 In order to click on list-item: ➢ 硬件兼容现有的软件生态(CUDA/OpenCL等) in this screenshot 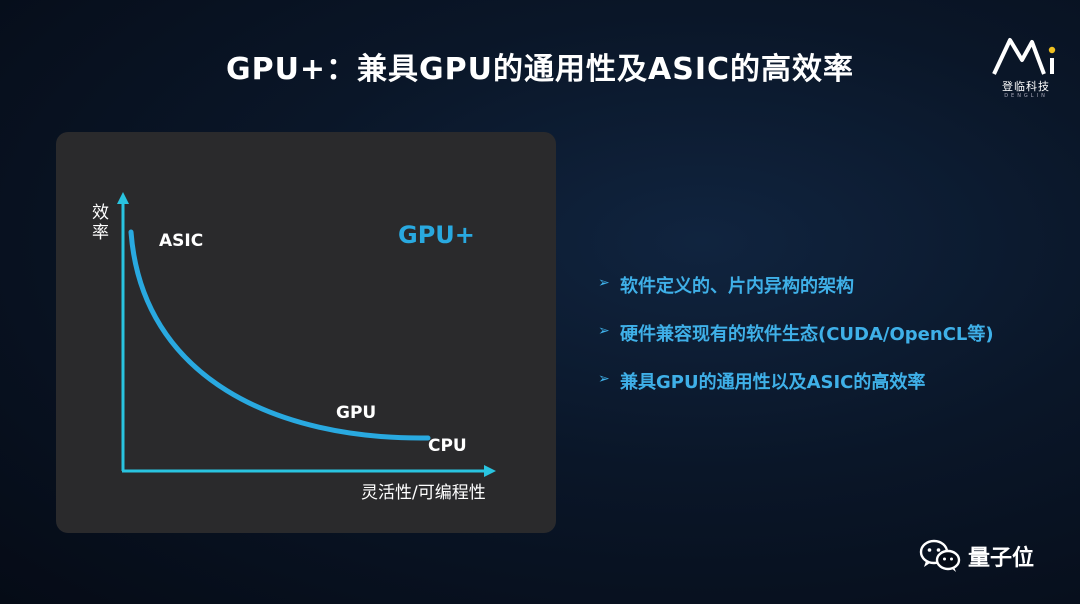, I will do `click(833, 344)`.